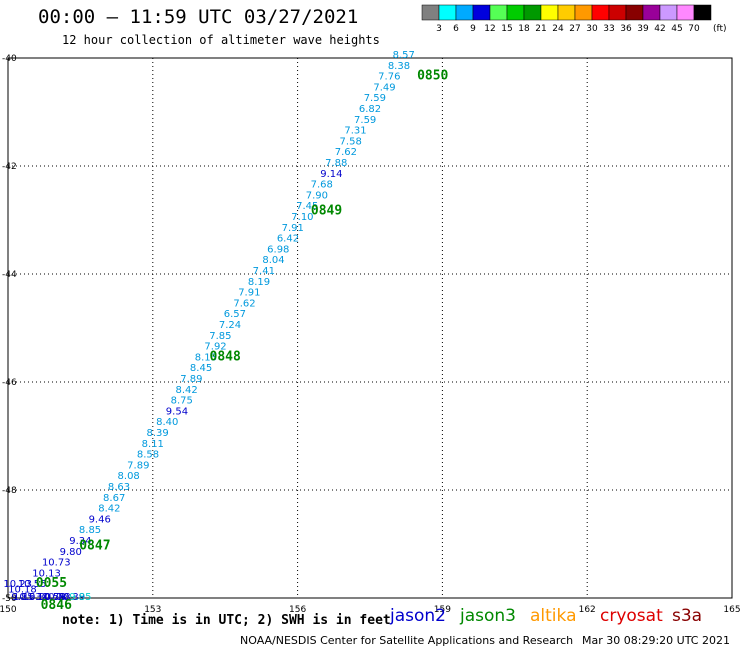 Image resolution: width=740 pixels, height=650 pixels. I want to click on colorbar-label: 33, so click(608, 29).